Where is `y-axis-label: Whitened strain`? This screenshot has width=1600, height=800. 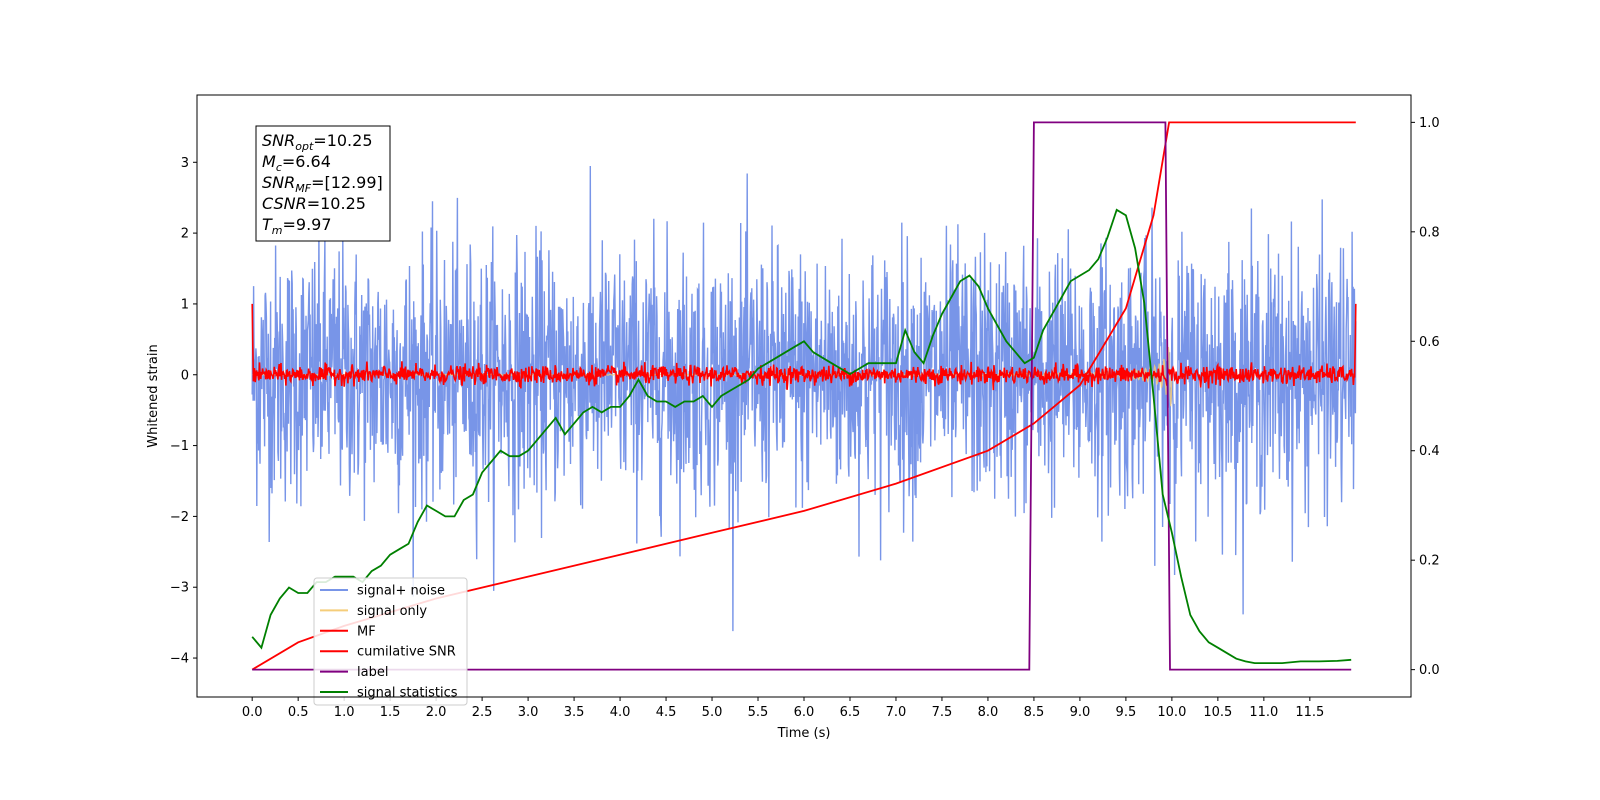
y-axis-label: Whitened strain is located at coordinates (153, 395).